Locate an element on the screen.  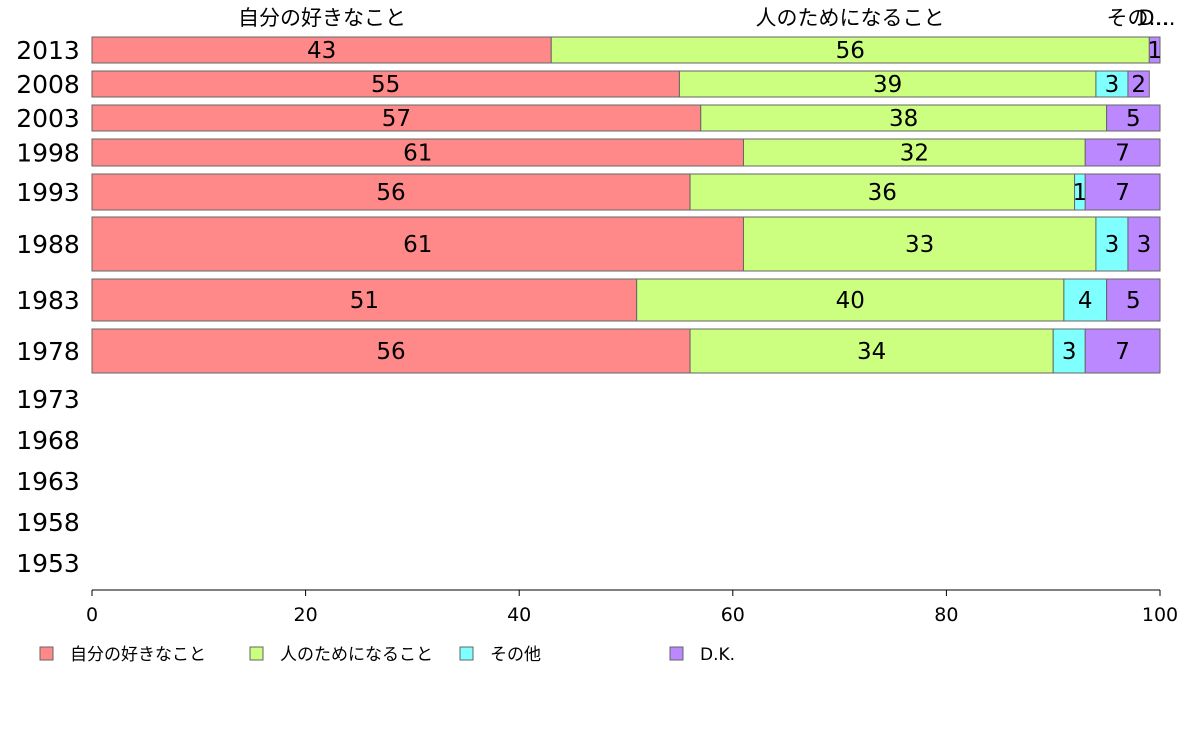
category-label: 1988 is located at coordinates (48, 244).